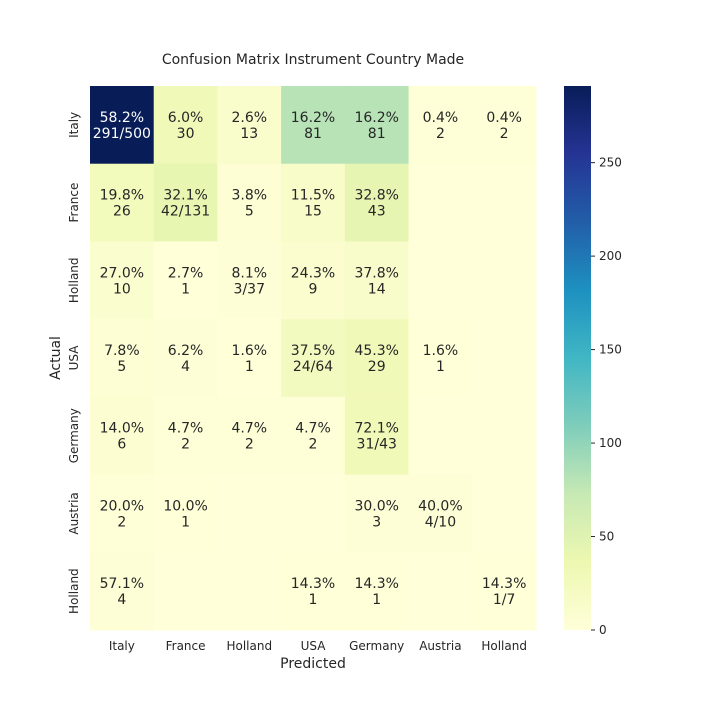 The image size is (720, 720). I want to click on cell-label: 3/37, so click(249, 289).